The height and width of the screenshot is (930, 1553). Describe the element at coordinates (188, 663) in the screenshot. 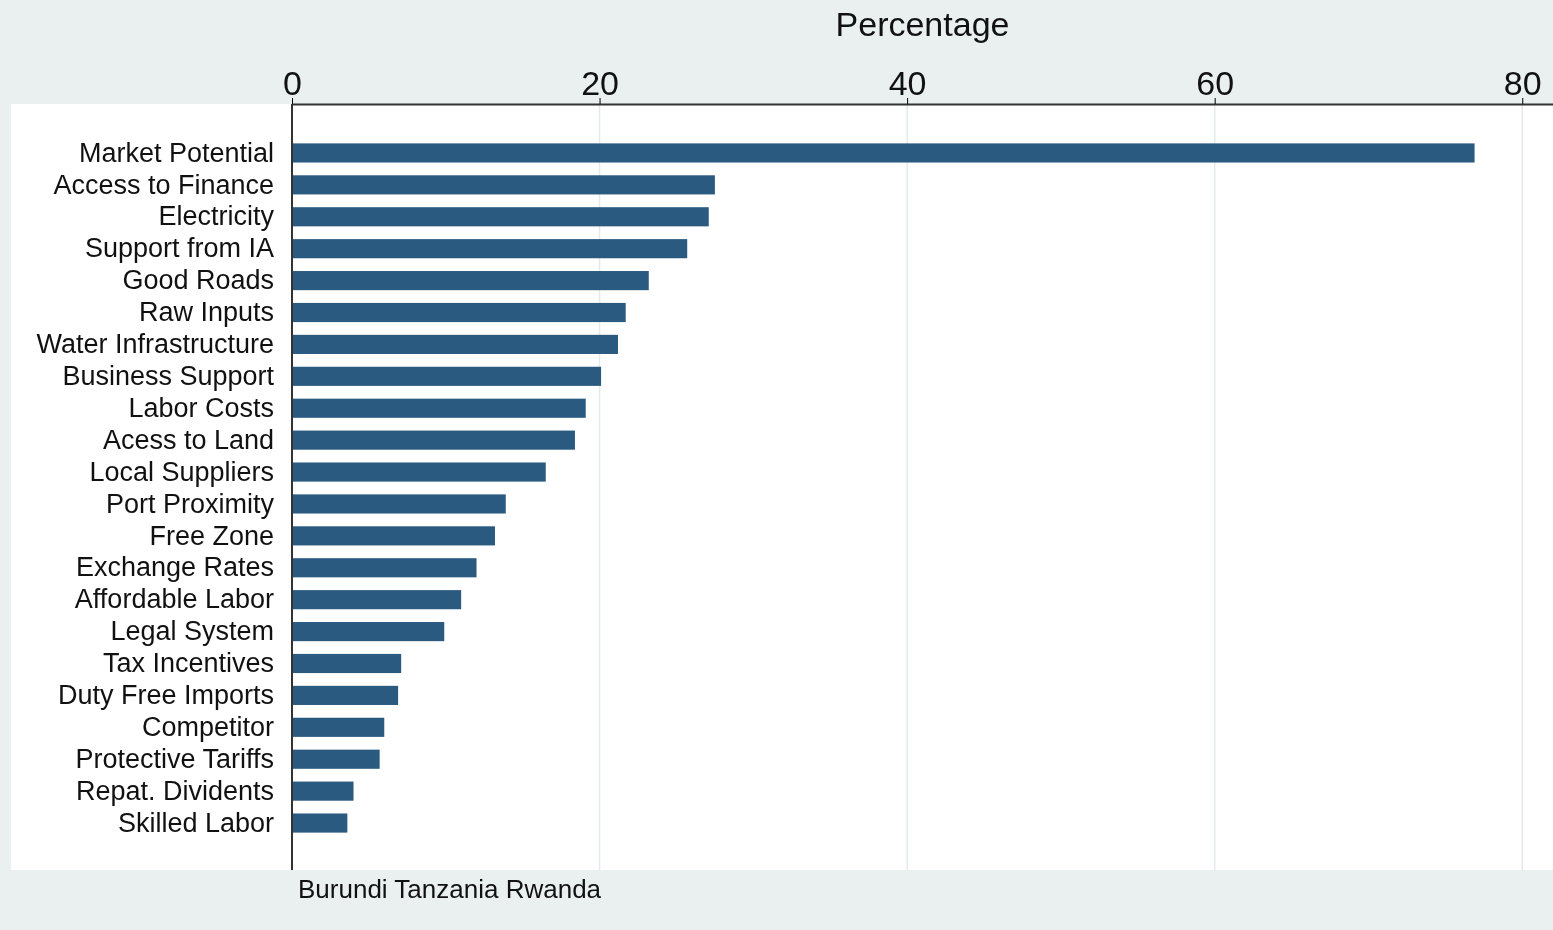

I see `y-tick-label: Tax Incentives` at that location.